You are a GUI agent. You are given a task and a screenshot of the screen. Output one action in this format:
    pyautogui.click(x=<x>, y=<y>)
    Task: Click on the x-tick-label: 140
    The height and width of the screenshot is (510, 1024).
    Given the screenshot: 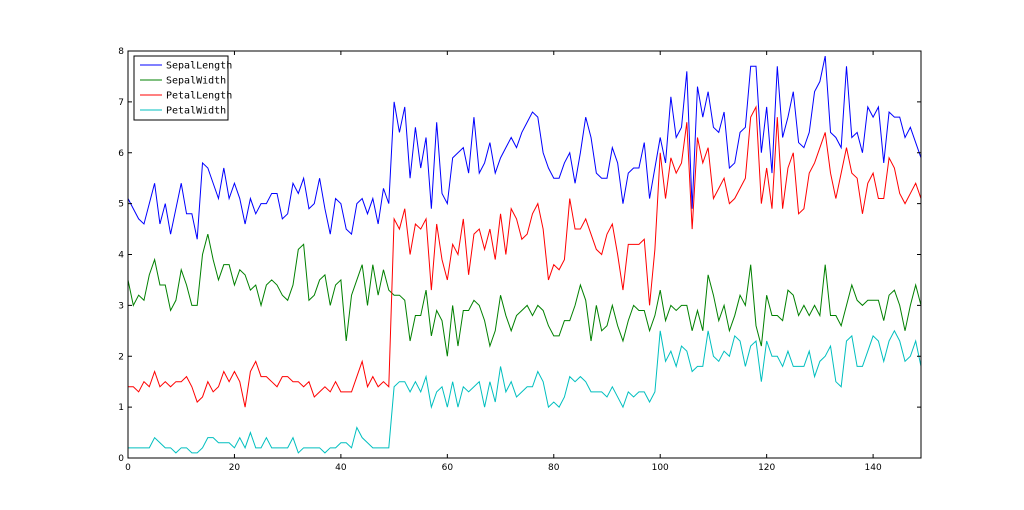 What is the action you would take?
    pyautogui.click(x=873, y=468)
    